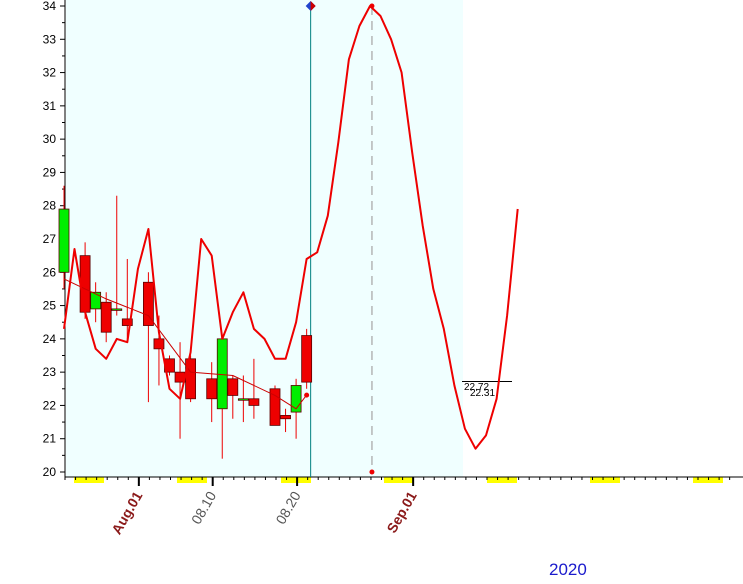 The width and height of the screenshot is (743, 584). I want to click on y-tick-label-28: 28, so click(50, 206).